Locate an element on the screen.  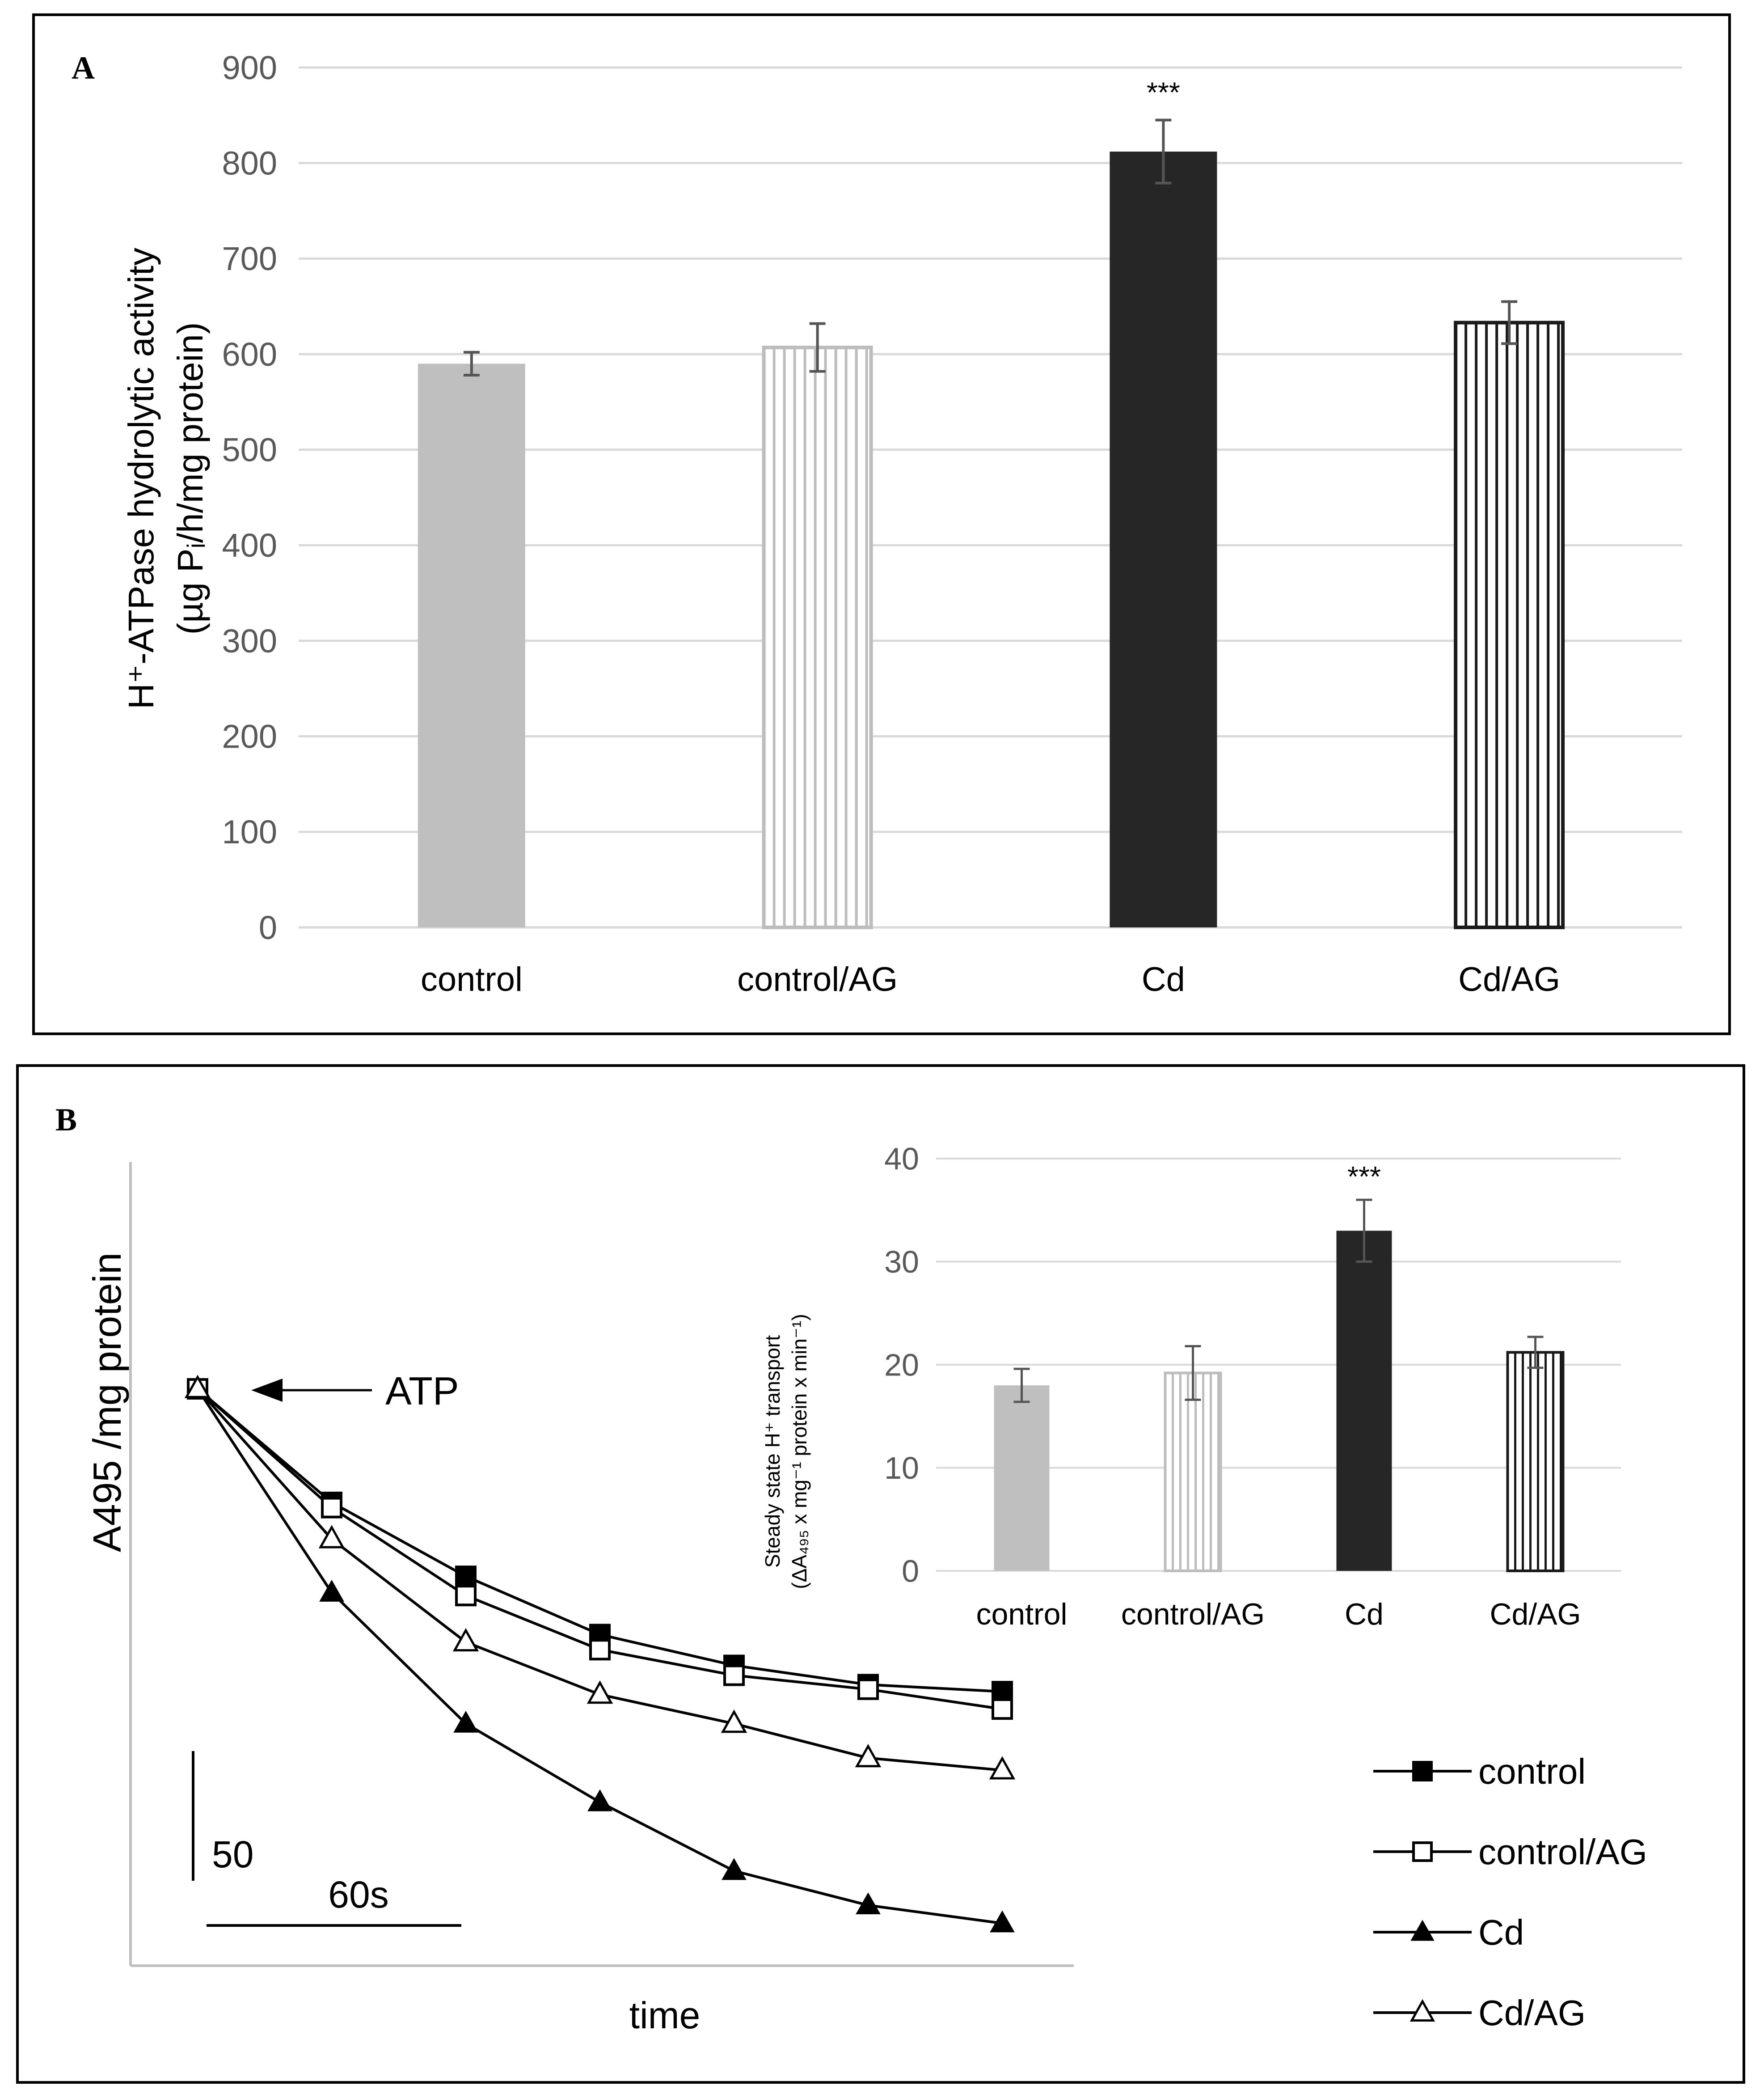
legend-entry-control-ag: control/AG is located at coordinates (1510, 1852).